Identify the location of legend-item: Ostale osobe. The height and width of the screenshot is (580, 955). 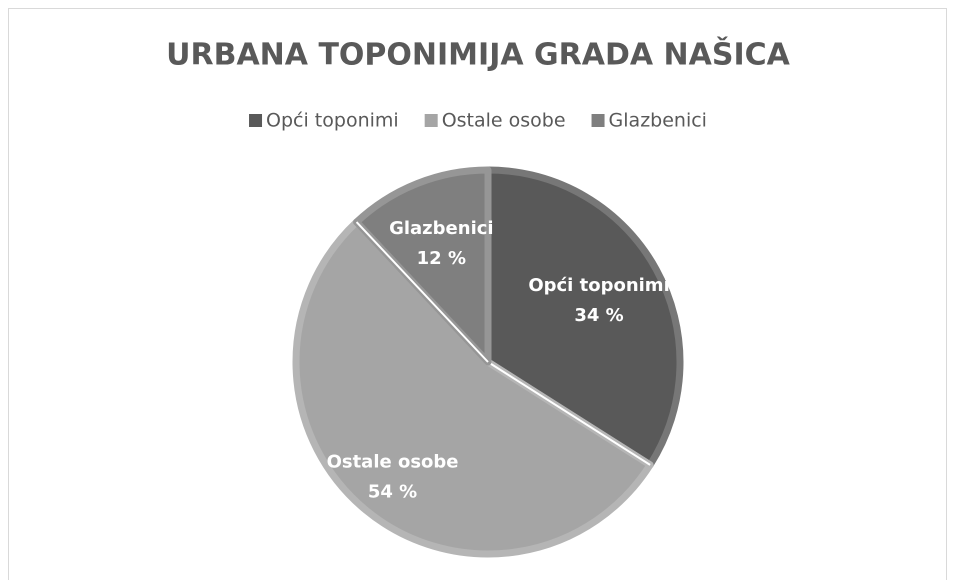
(495, 121).